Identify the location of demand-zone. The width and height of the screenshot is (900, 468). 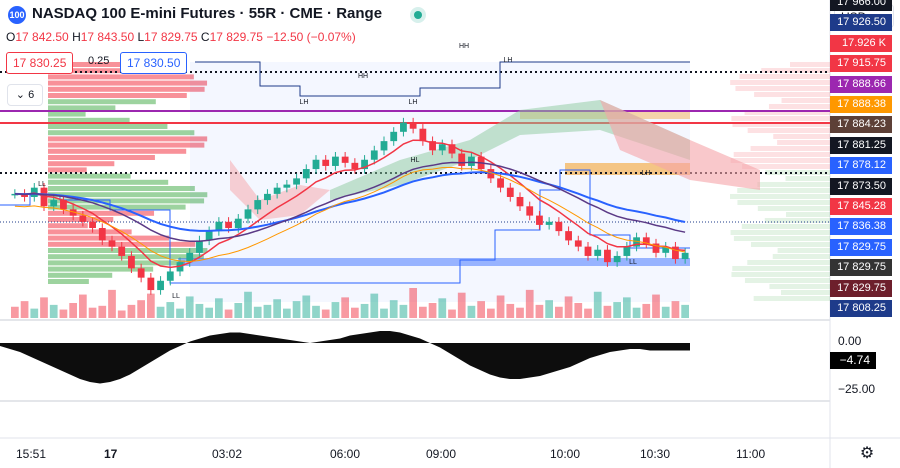
(434, 262).